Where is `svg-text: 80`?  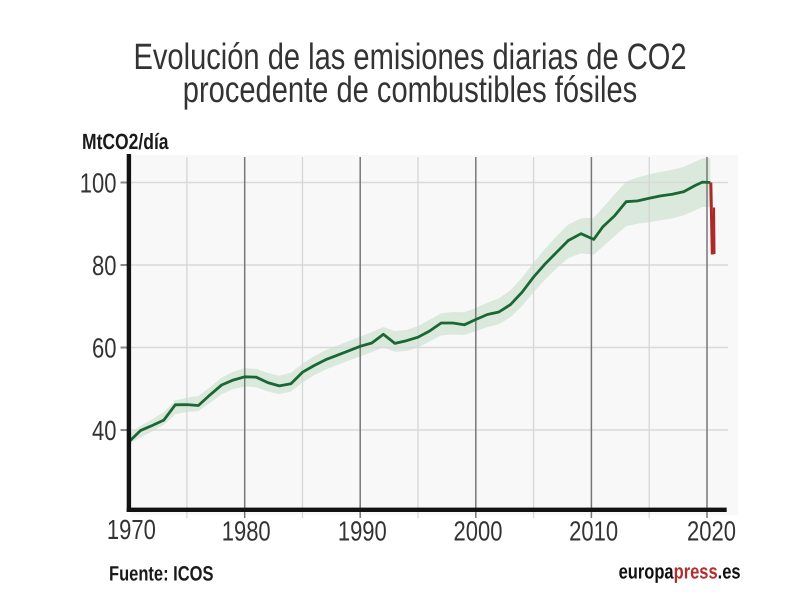 svg-text: 80 is located at coordinates (104, 265).